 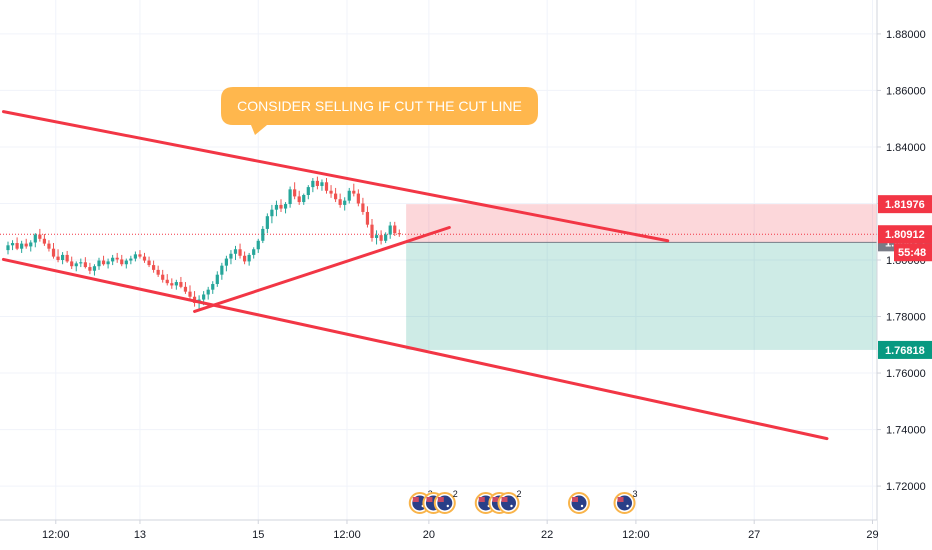 What do you see at coordinates (379, 111) in the screenshot?
I see `note-bubble` at bounding box center [379, 111].